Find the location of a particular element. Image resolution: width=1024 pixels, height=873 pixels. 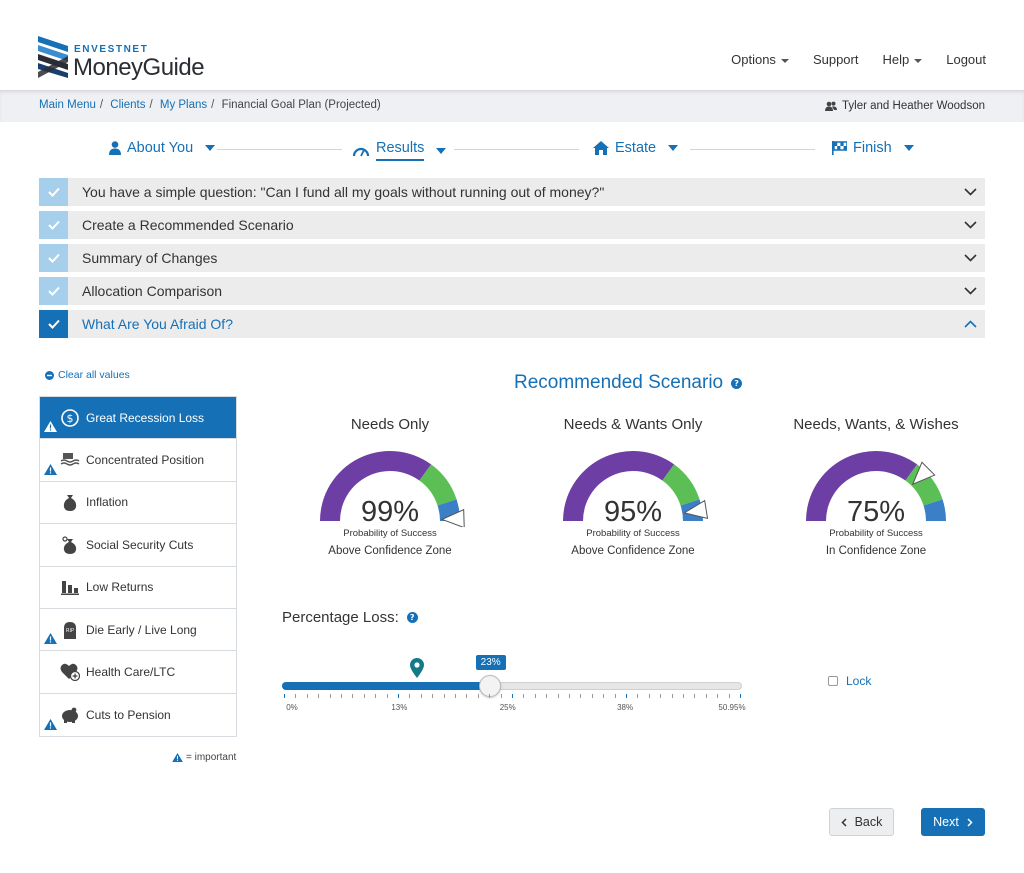

home-icon is located at coordinates (601, 148).